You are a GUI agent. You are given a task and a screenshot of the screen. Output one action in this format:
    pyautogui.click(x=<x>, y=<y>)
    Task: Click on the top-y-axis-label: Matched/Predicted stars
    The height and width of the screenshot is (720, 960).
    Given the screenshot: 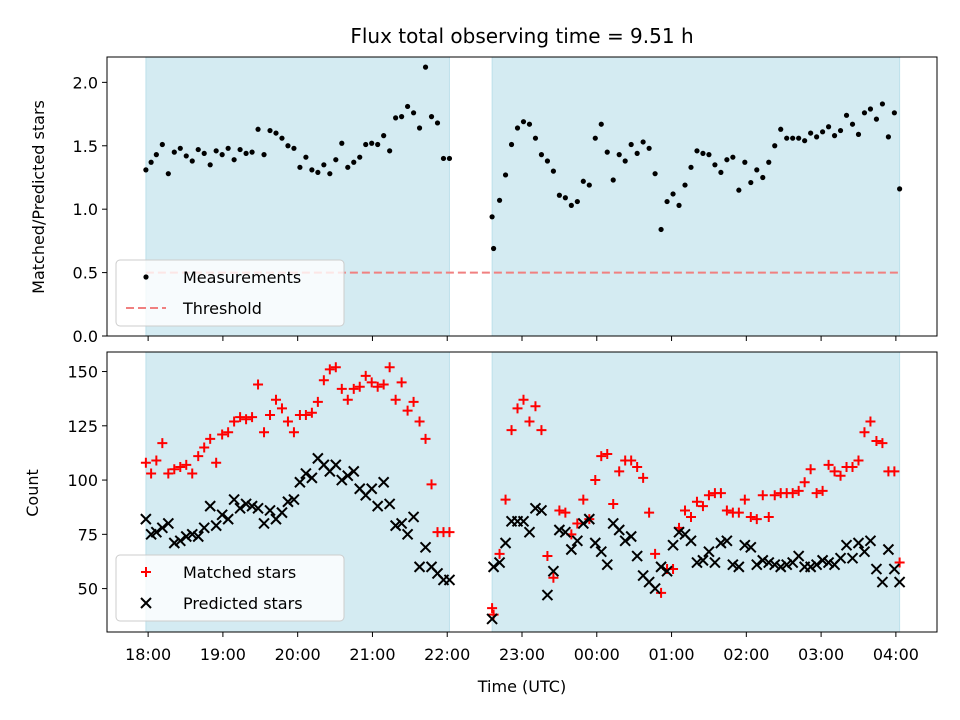 What is the action you would take?
    pyautogui.click(x=38, y=197)
    